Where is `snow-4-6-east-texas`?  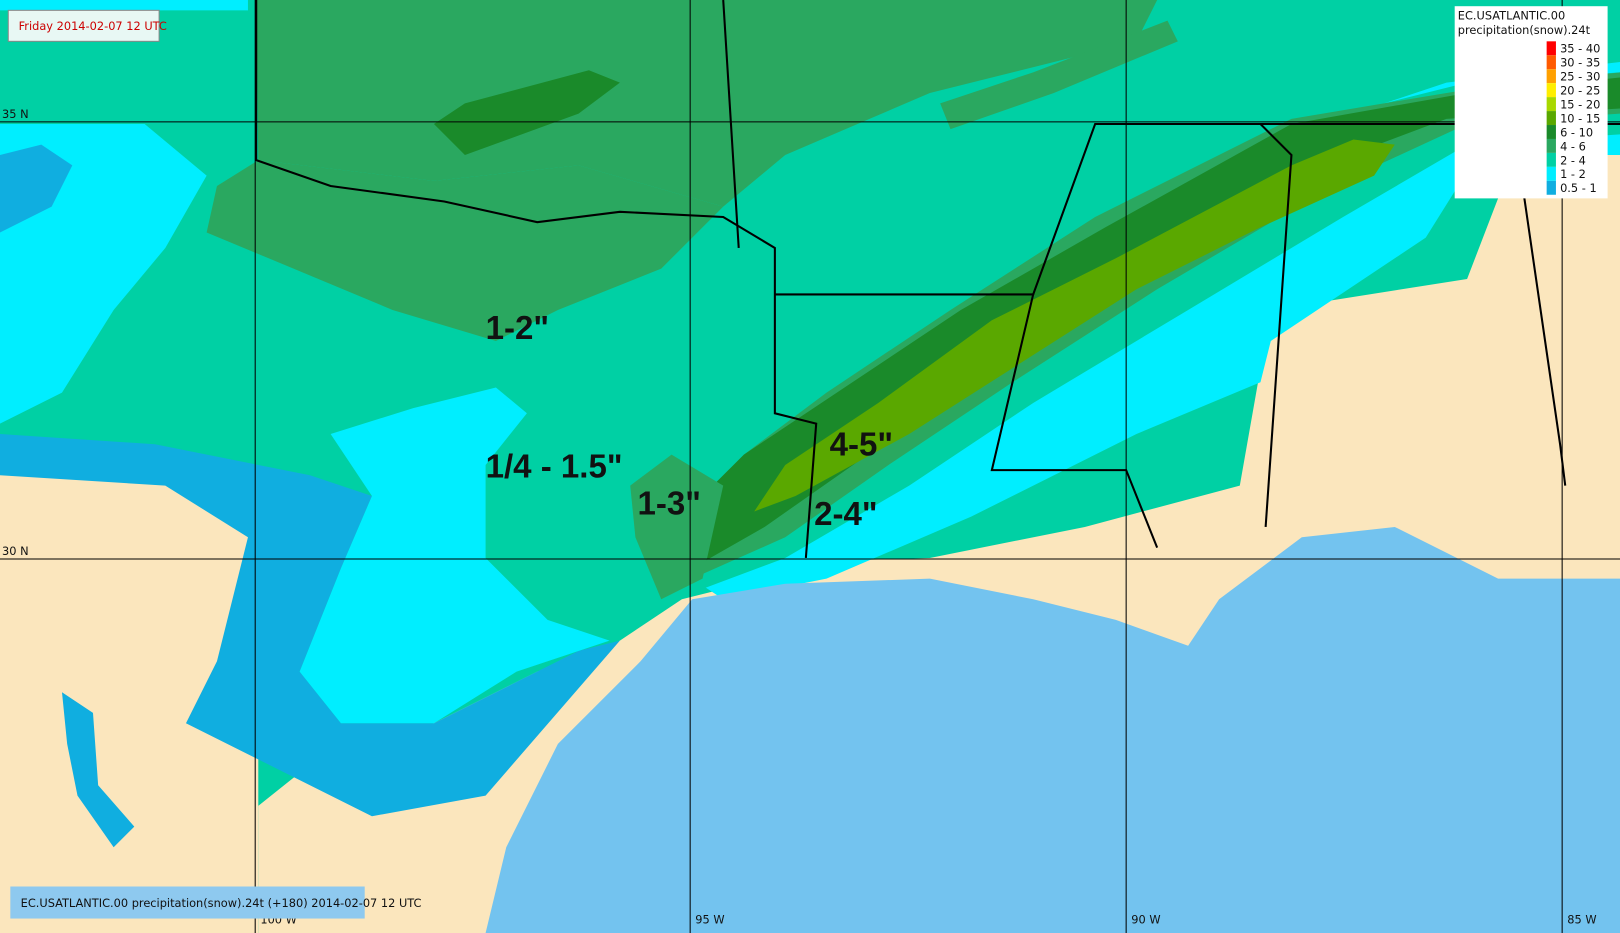 snow-4-6-east-texas is located at coordinates (677, 527).